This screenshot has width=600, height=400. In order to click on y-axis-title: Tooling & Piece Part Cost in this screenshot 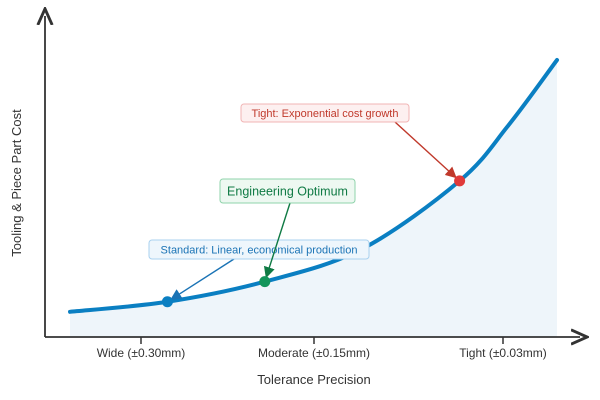, I will do `click(16, 183)`.